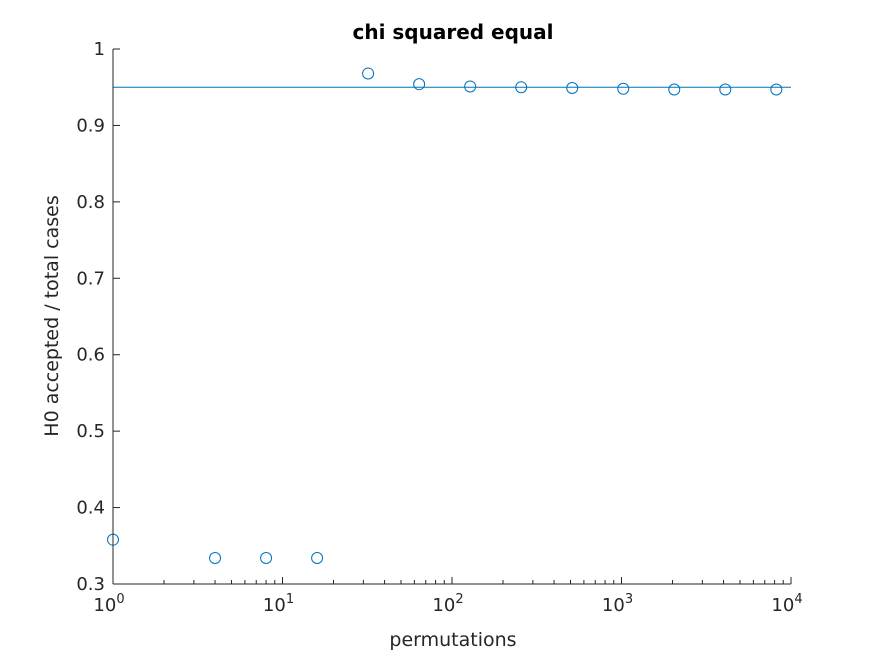 The width and height of the screenshot is (875, 656). Describe the element at coordinates (108, 604) in the screenshot. I see `x-tick-label: 10⁰` at that location.